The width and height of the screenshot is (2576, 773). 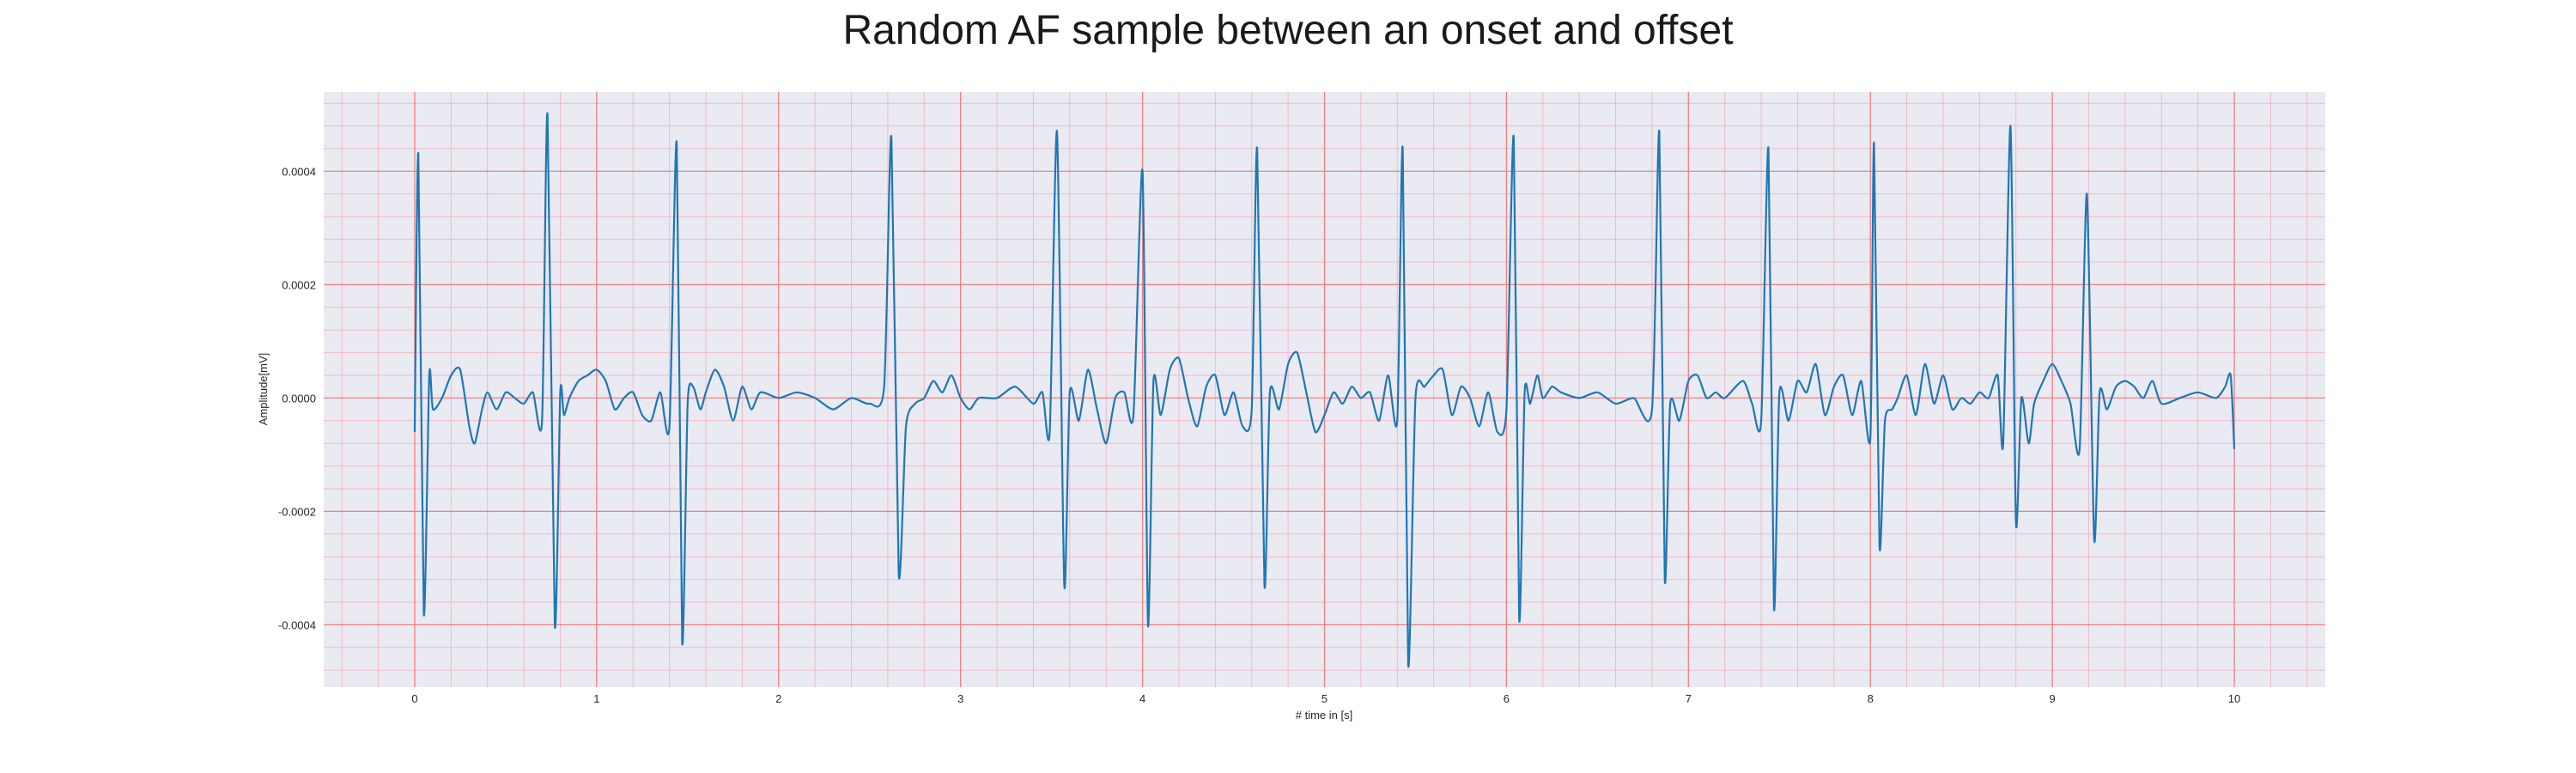 I want to click on x-tick-label: 5, so click(x=1324, y=698).